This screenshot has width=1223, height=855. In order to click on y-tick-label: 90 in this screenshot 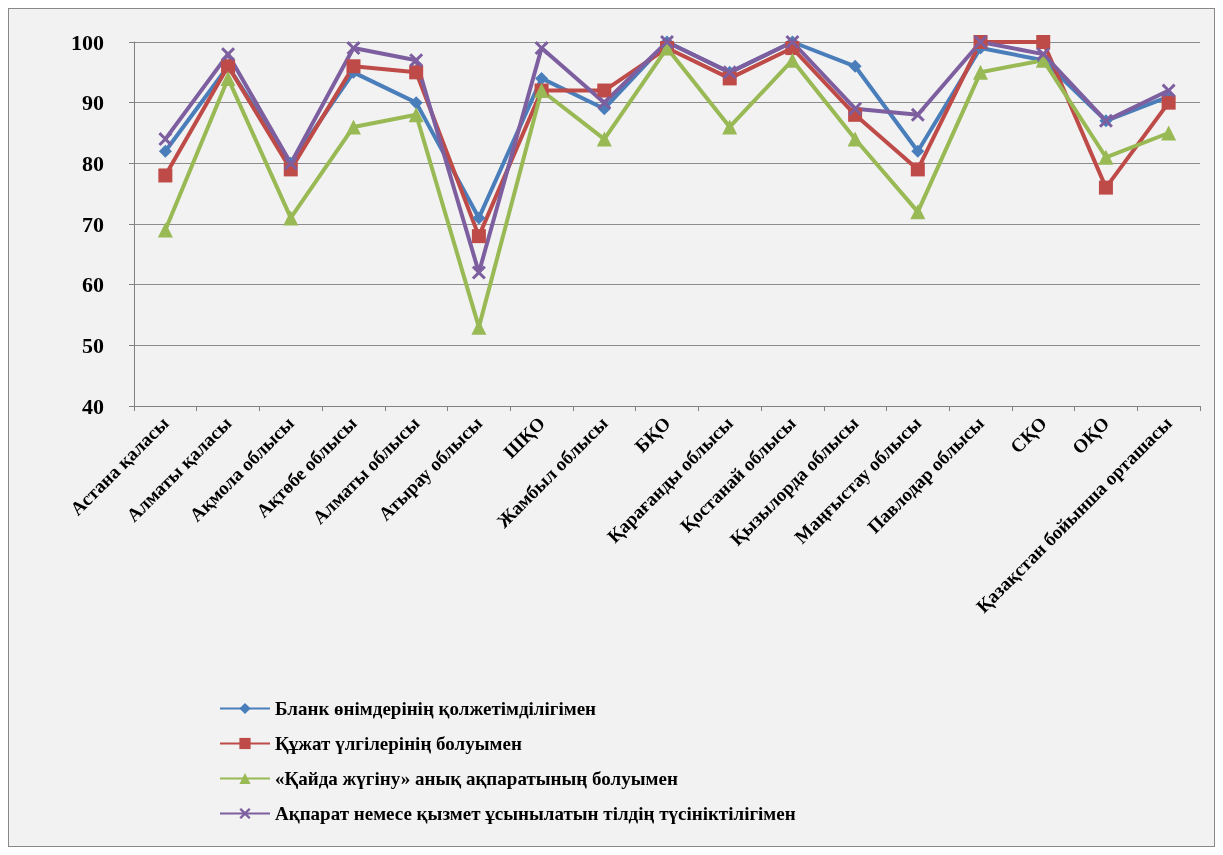, I will do `click(93, 103)`.